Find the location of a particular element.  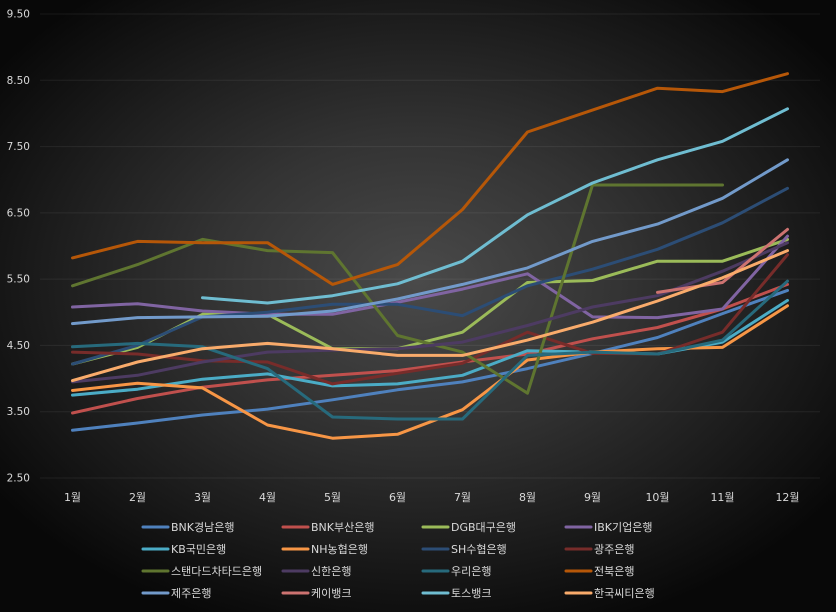

legend-label: BNK부산은행 is located at coordinates (342, 527).